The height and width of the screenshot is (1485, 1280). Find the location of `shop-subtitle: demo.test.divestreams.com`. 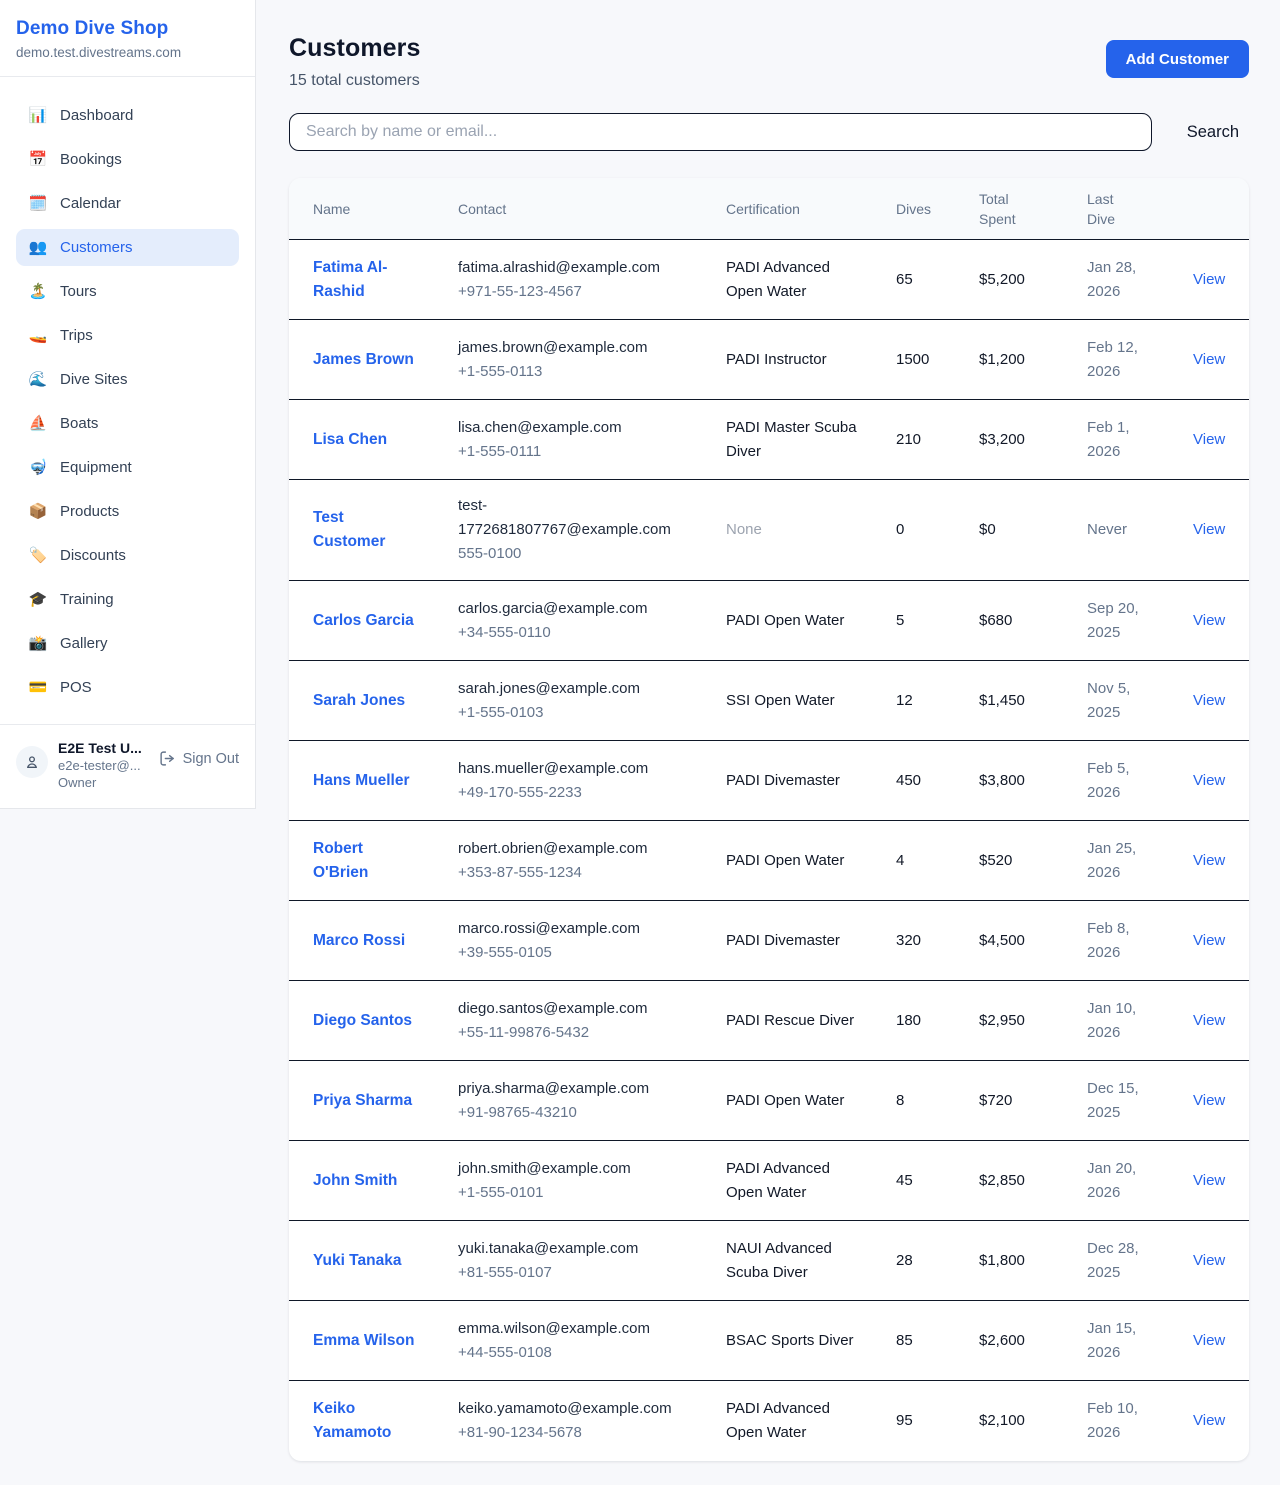

shop-subtitle: demo.test.divestreams.com is located at coordinates (99, 52).